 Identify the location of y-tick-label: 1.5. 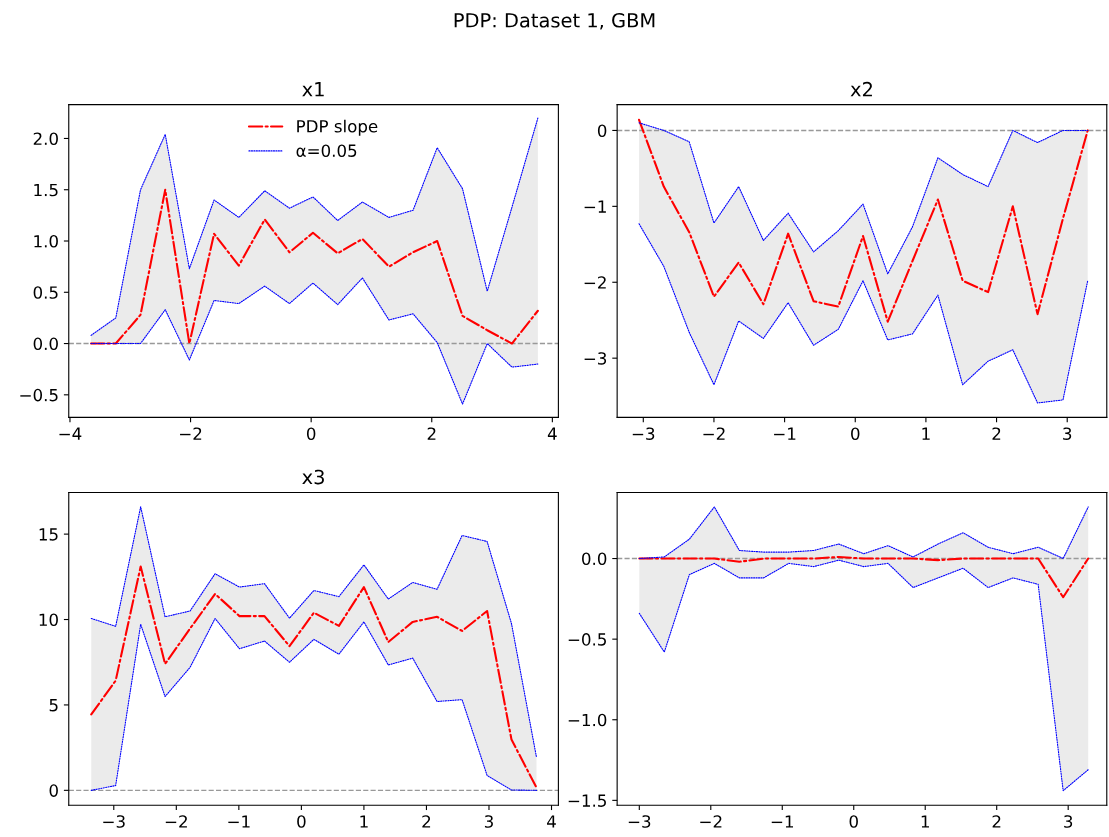
(46, 190).